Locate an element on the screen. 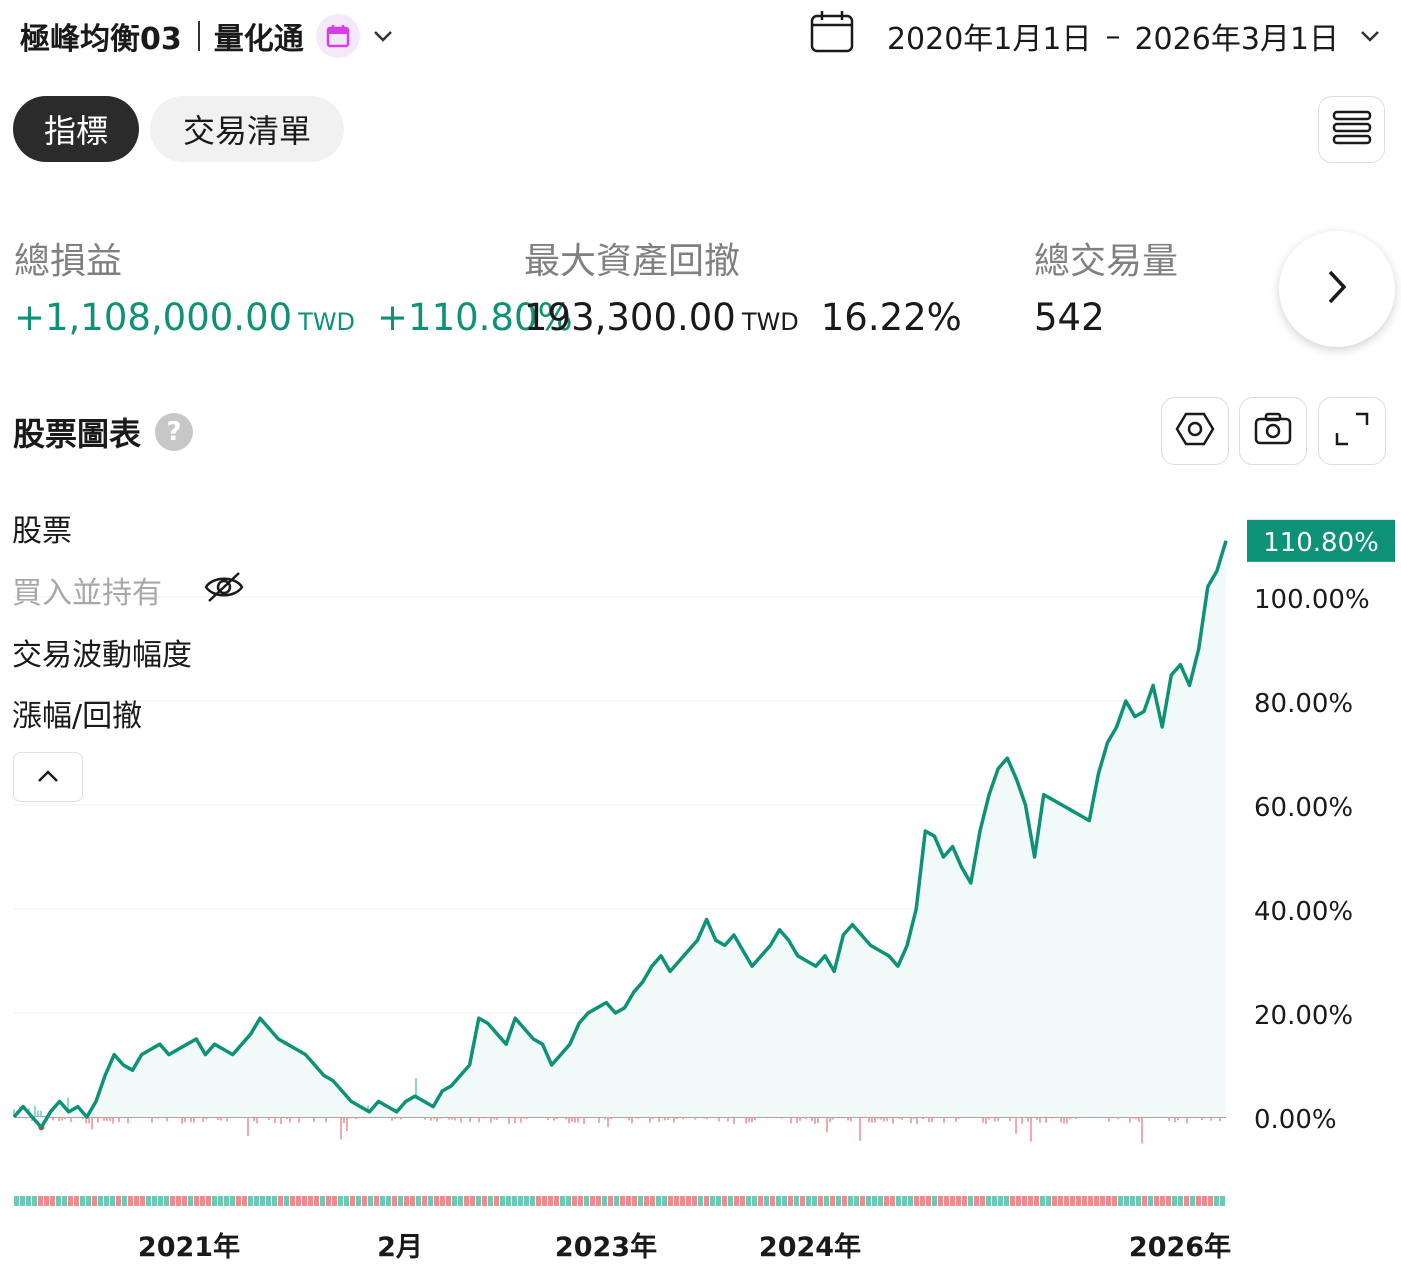  next-metrics-button is located at coordinates (1337, 289).